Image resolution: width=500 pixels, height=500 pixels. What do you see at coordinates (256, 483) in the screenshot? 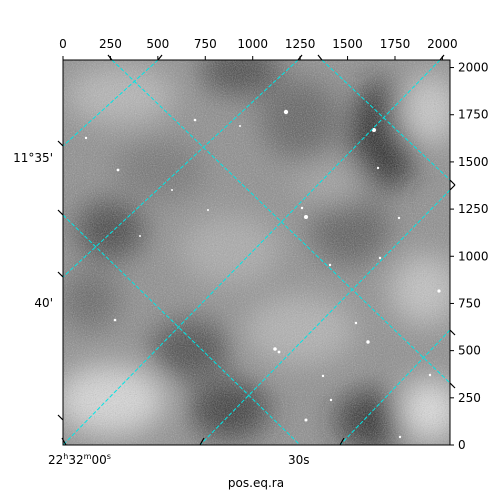
I see `x-axis-title: pos.eq.ra` at bounding box center [256, 483].